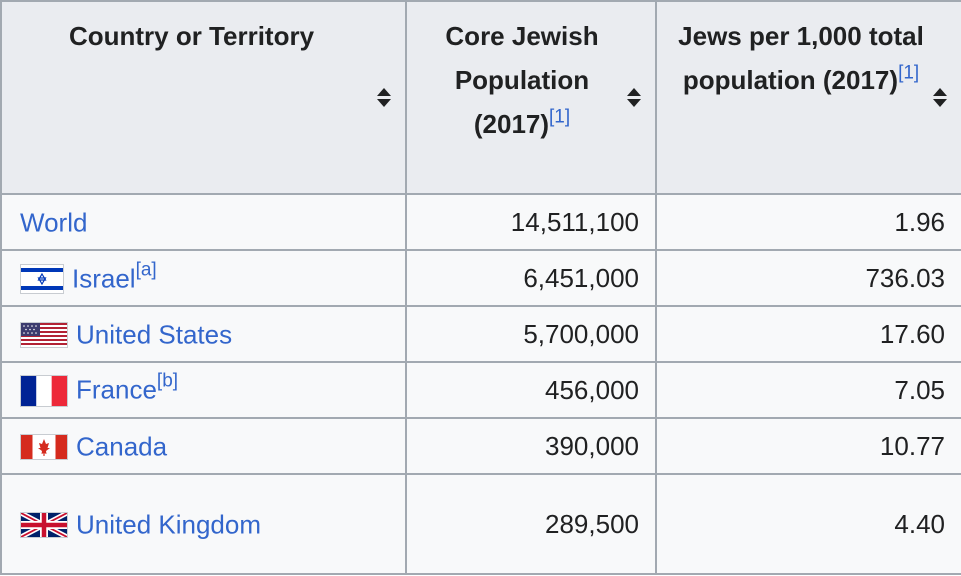 The width and height of the screenshot is (961, 576). What do you see at coordinates (116, 390) in the screenshot?
I see `country-link-france: France` at bounding box center [116, 390].